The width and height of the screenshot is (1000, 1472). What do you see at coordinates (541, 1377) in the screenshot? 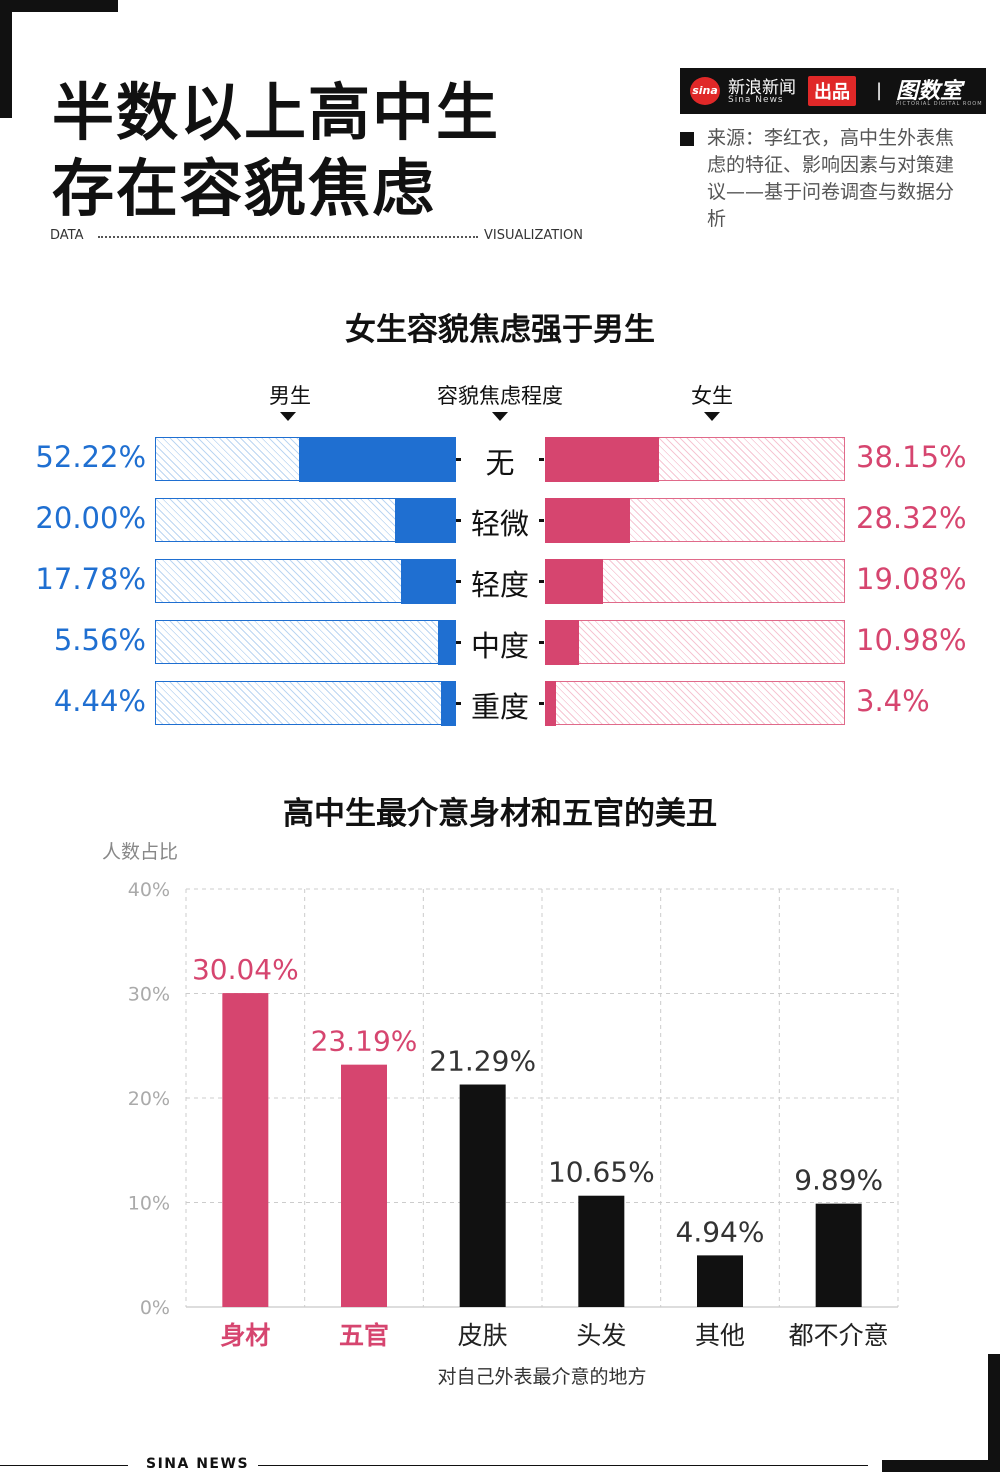
I see `x-axis-label: 对自己外表最介意的地方` at bounding box center [541, 1377].